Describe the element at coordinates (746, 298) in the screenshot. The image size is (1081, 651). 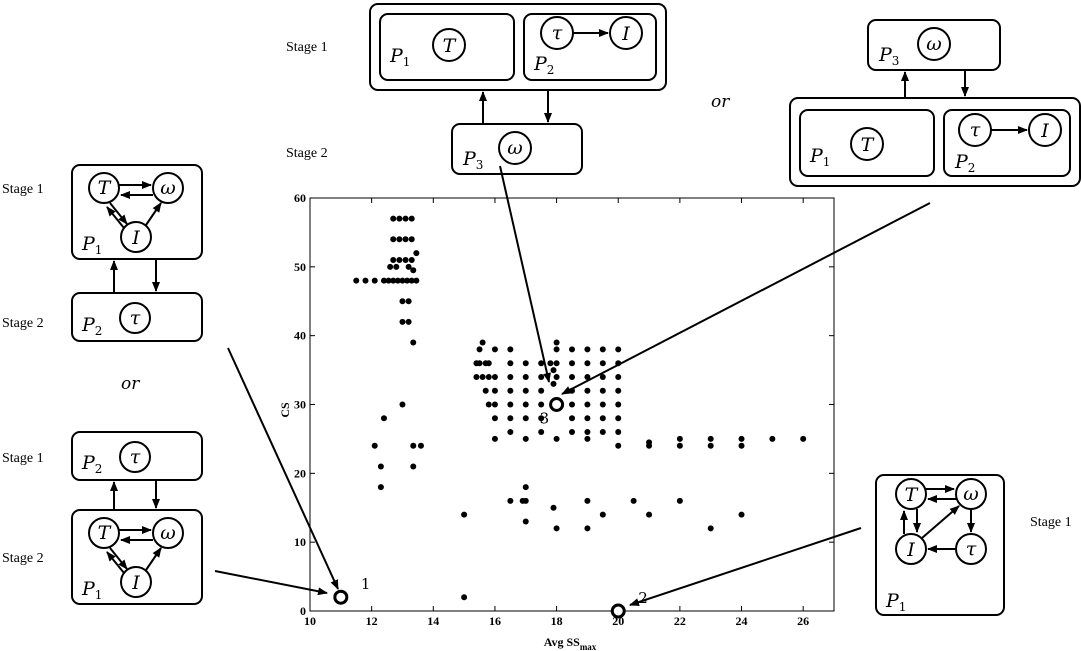
I see `pointer-arrow` at that location.